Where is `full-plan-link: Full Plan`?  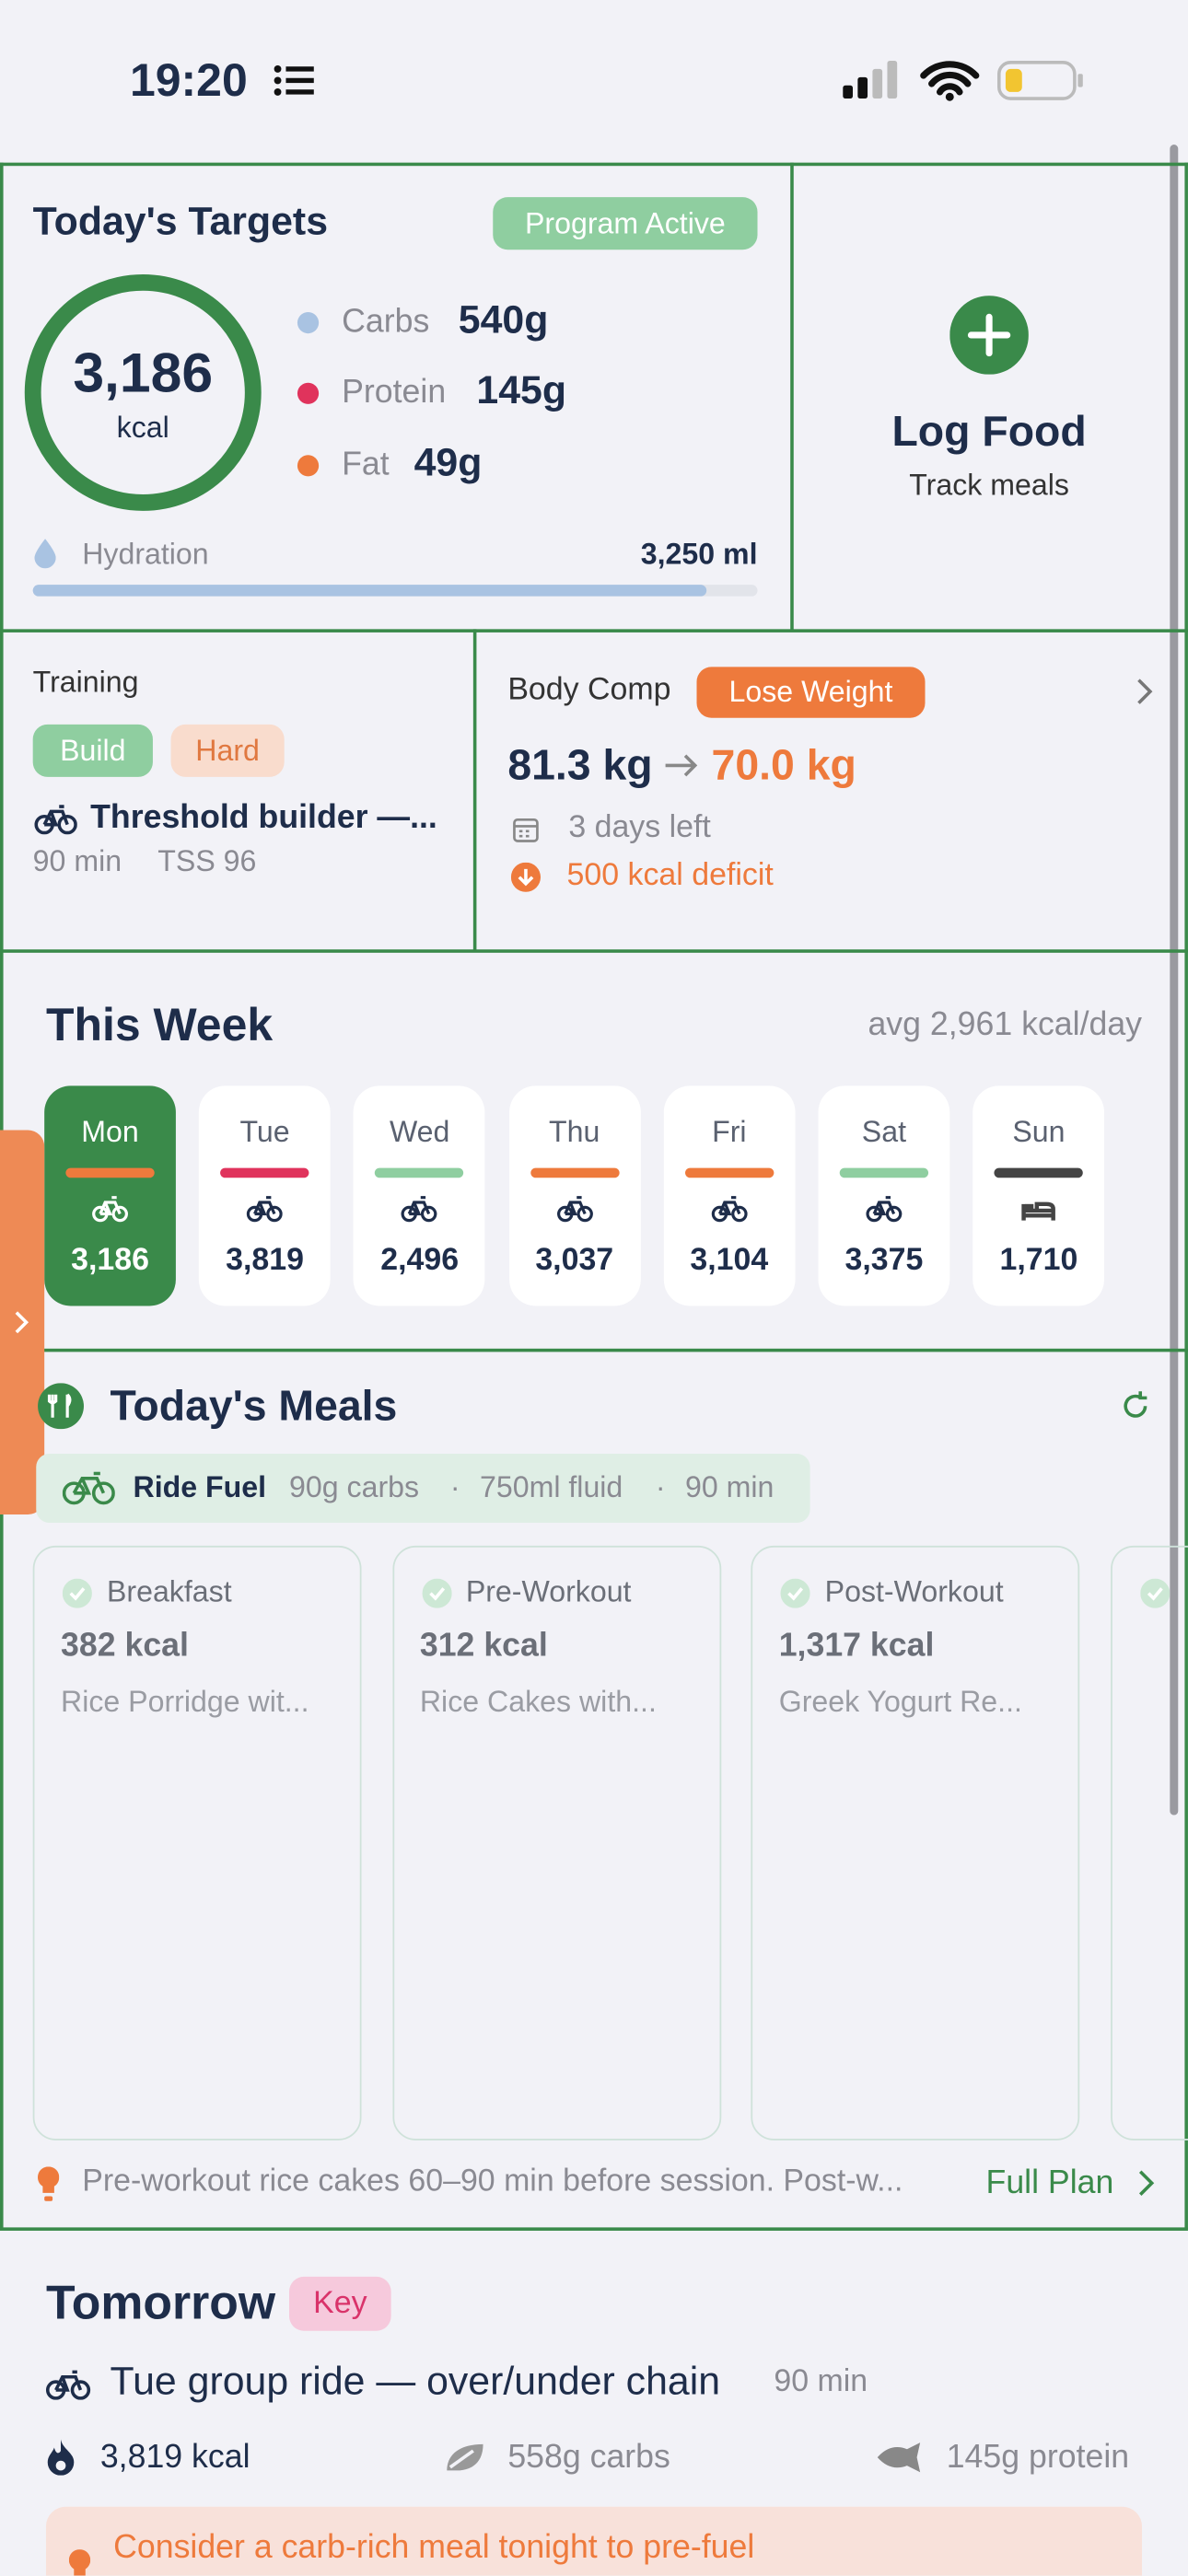
full-plan-link: Full Plan is located at coordinates (1049, 2182).